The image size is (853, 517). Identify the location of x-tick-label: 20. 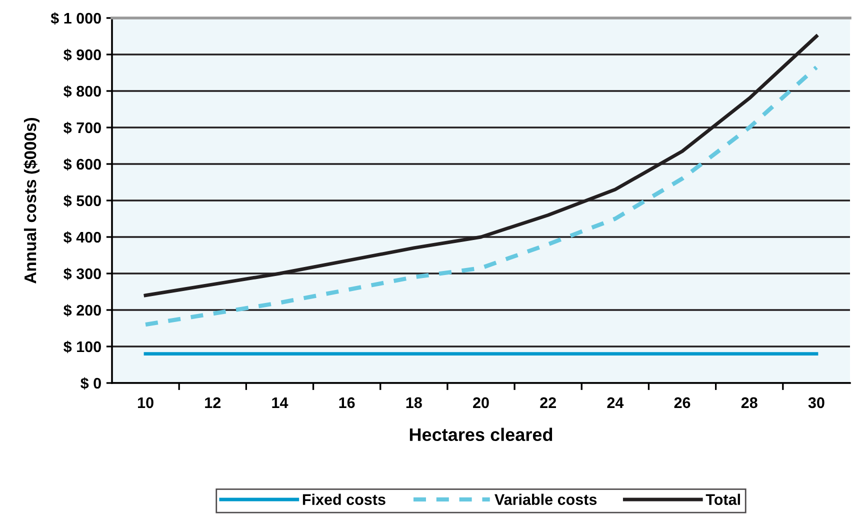
(481, 402).